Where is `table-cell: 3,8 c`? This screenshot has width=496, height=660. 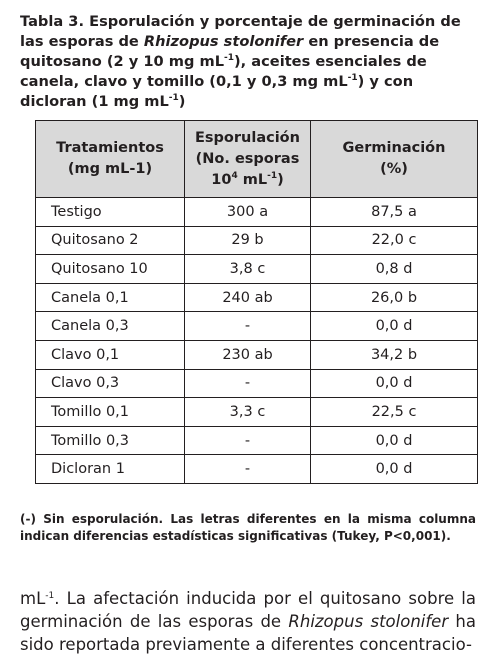 table-cell: 3,8 c is located at coordinates (247, 269).